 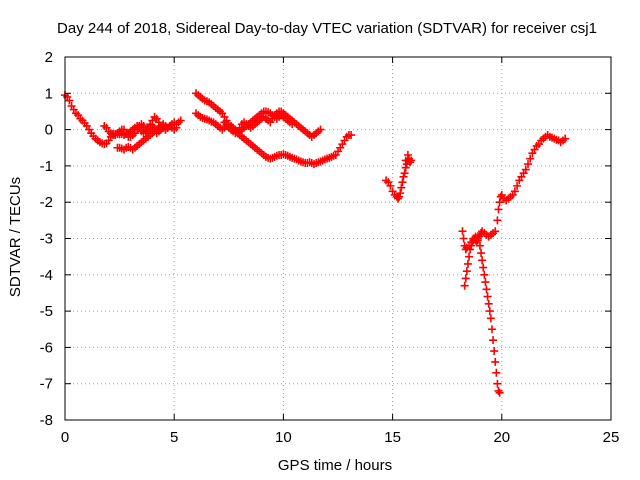 I want to click on y-tick-label: -5, so click(x=46, y=311).